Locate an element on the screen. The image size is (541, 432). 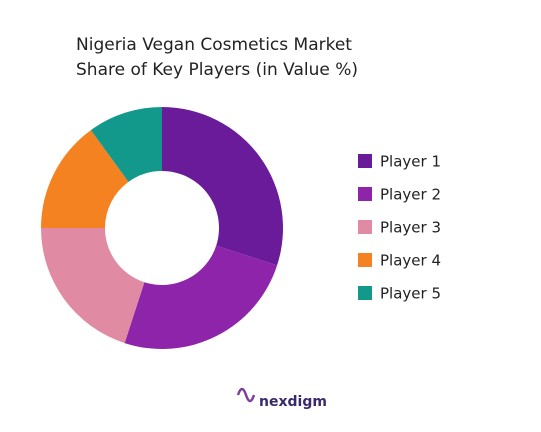
logo-icon is located at coordinates (246, 395).